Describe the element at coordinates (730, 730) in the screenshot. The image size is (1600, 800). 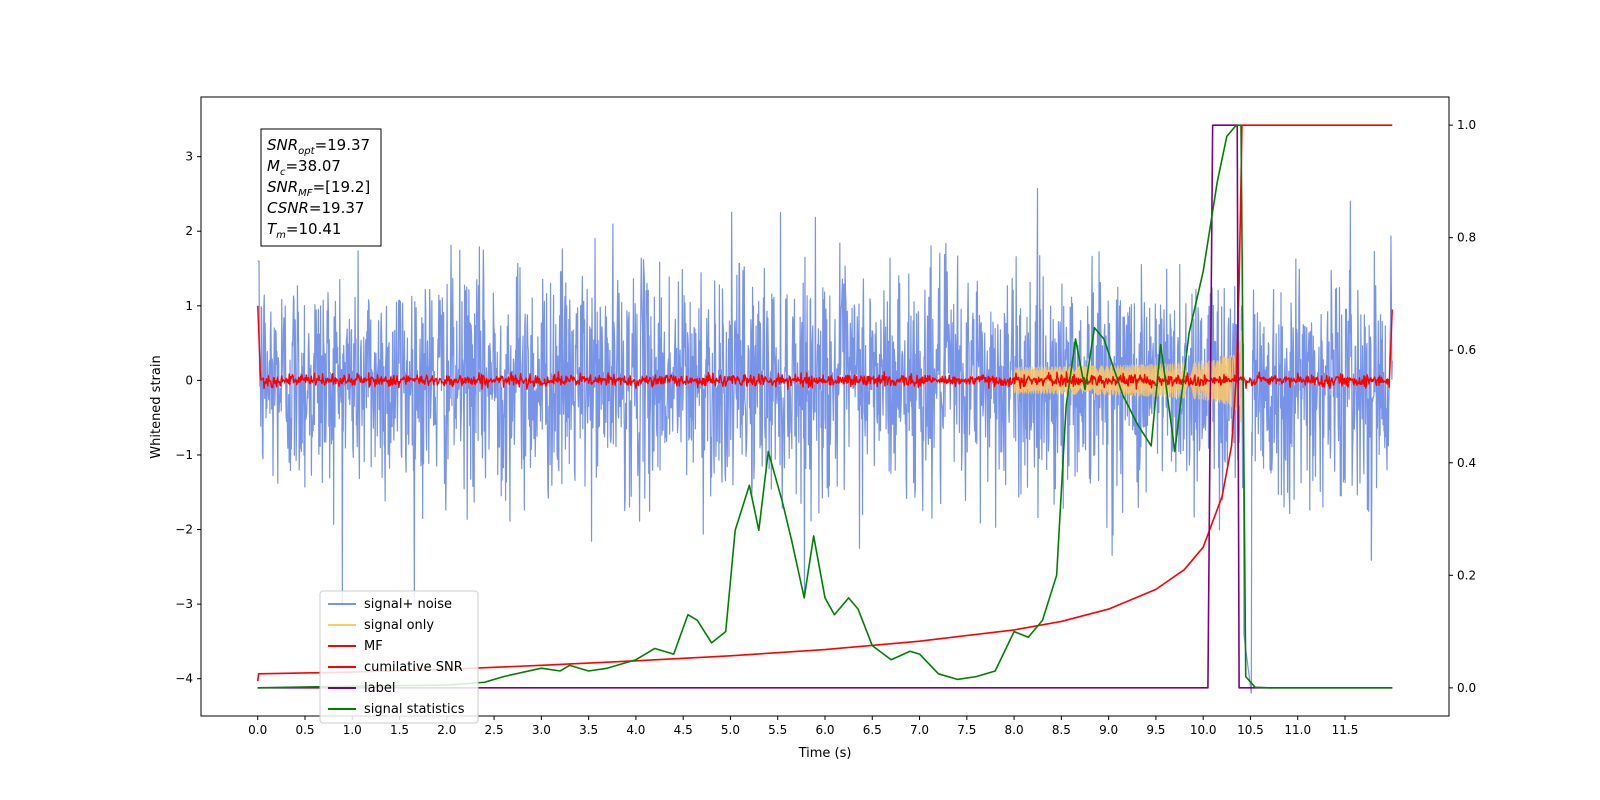
I see `x-tick-label: 5.0` at that location.